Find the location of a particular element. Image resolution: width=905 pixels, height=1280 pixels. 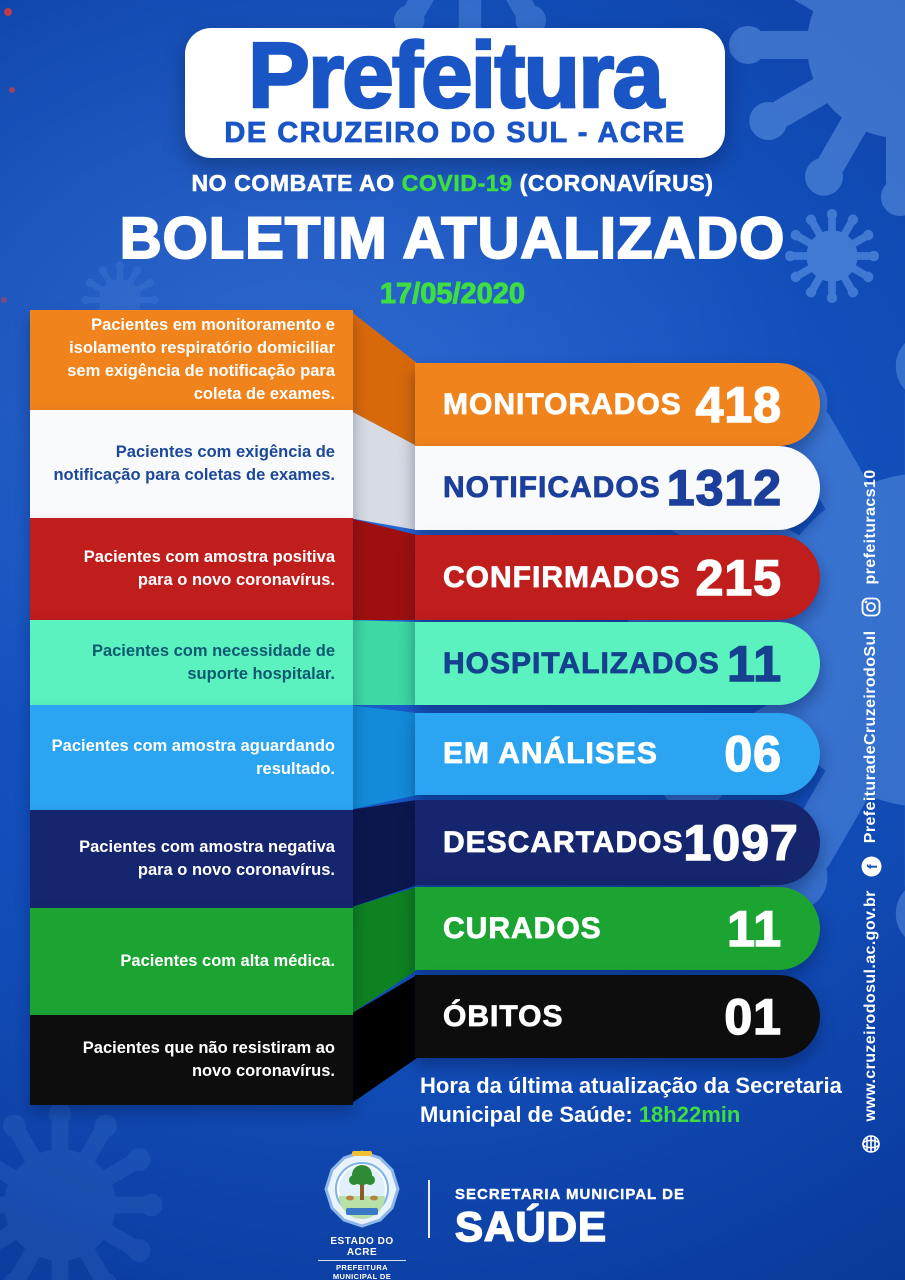

logo-subtitle: DE CRUZEIRO DO SUL - ACRE is located at coordinates (455, 133).